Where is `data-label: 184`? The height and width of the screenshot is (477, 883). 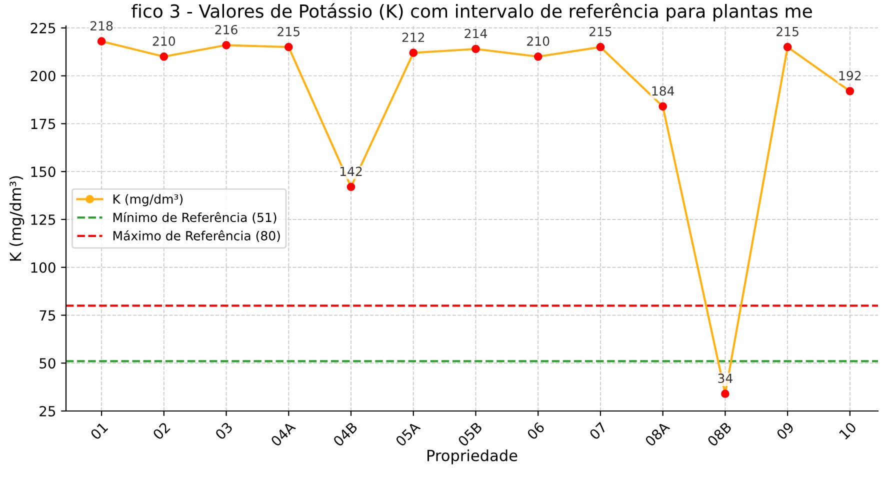 data-label: 184 is located at coordinates (663, 91).